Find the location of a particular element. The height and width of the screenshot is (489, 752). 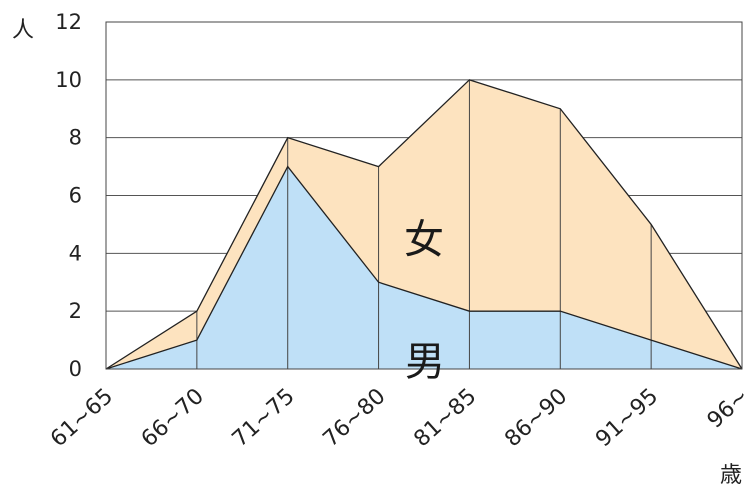

x-tick-3: 76~80 is located at coordinates (355, 418).